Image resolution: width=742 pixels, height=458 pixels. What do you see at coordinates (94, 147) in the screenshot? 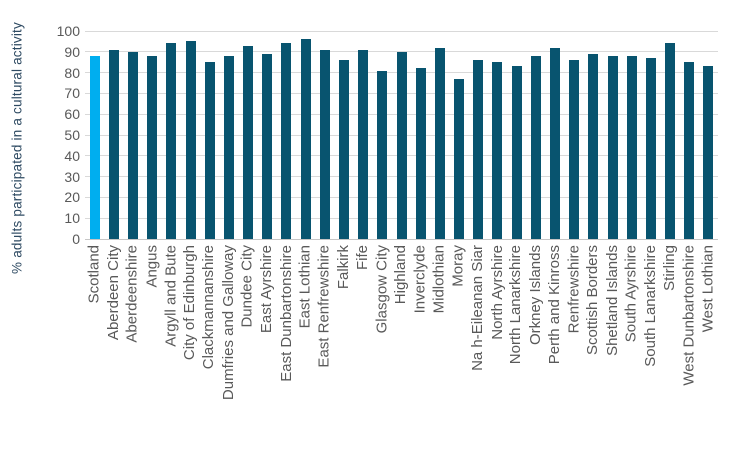
I see `bar-scotland` at bounding box center [94, 147].